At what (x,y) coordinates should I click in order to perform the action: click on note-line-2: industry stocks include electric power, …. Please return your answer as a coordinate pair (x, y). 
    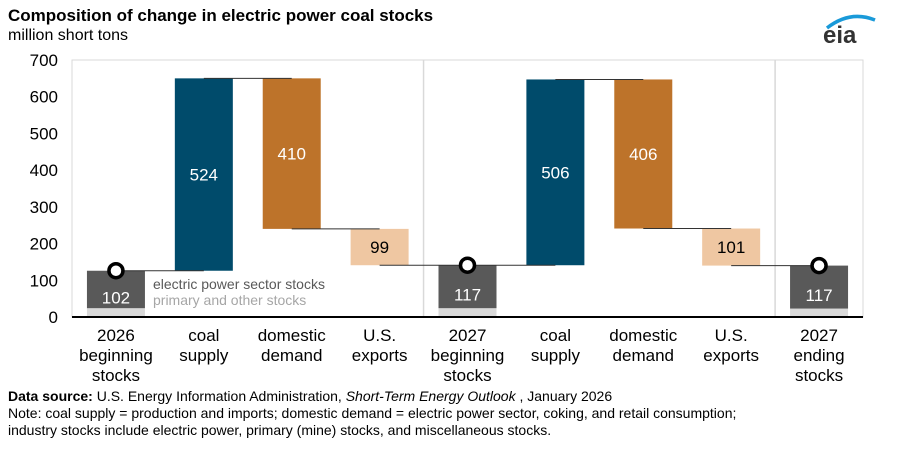
    Looking at the image, I should click on (280, 430).